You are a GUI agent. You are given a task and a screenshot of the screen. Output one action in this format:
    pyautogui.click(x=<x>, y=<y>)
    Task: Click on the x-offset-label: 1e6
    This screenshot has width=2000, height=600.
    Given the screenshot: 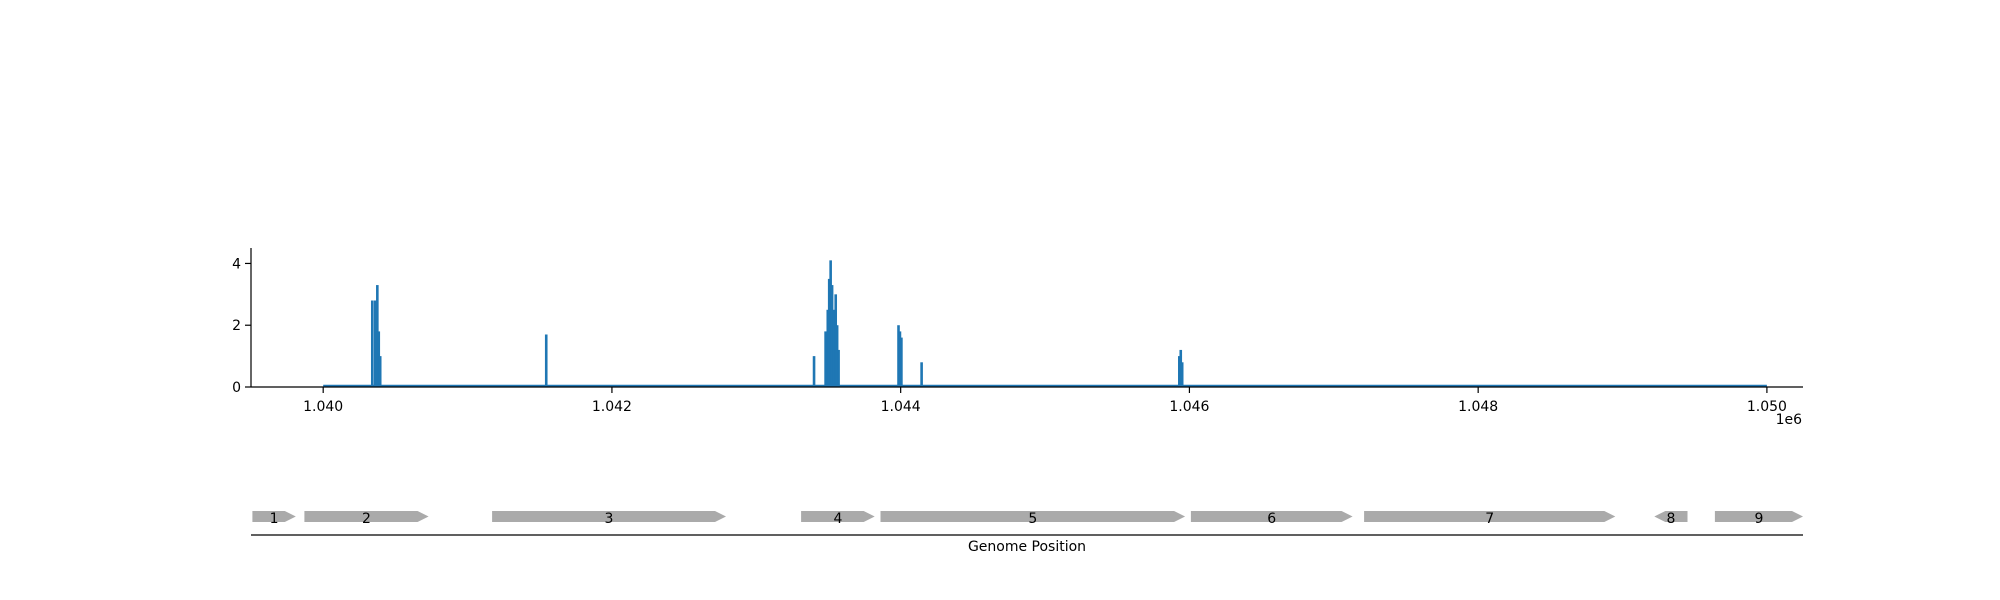 What is the action you would take?
    pyautogui.click(x=1789, y=420)
    